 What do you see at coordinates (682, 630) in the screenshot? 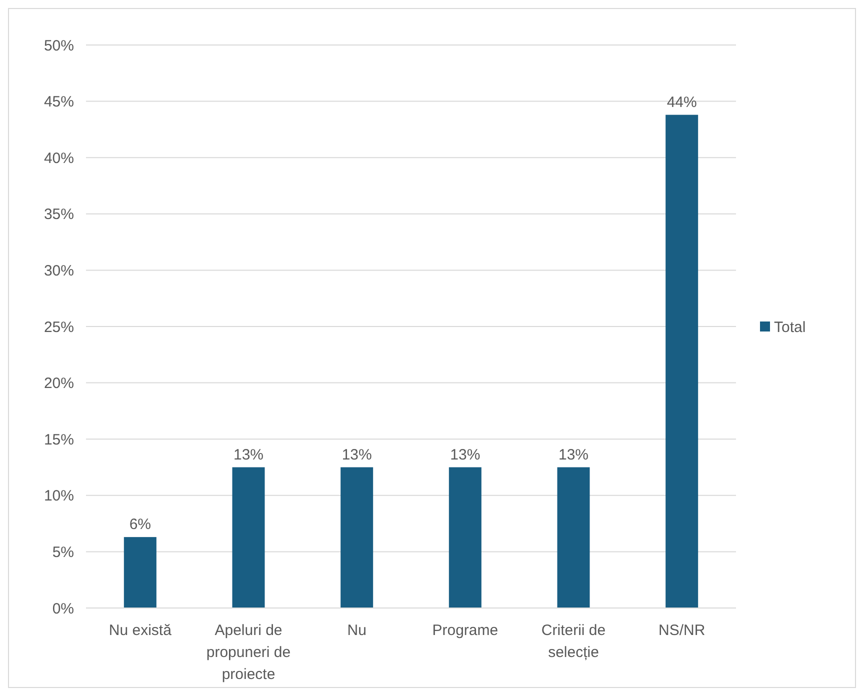
I see `x-tick-label: NS/NR` at bounding box center [682, 630].